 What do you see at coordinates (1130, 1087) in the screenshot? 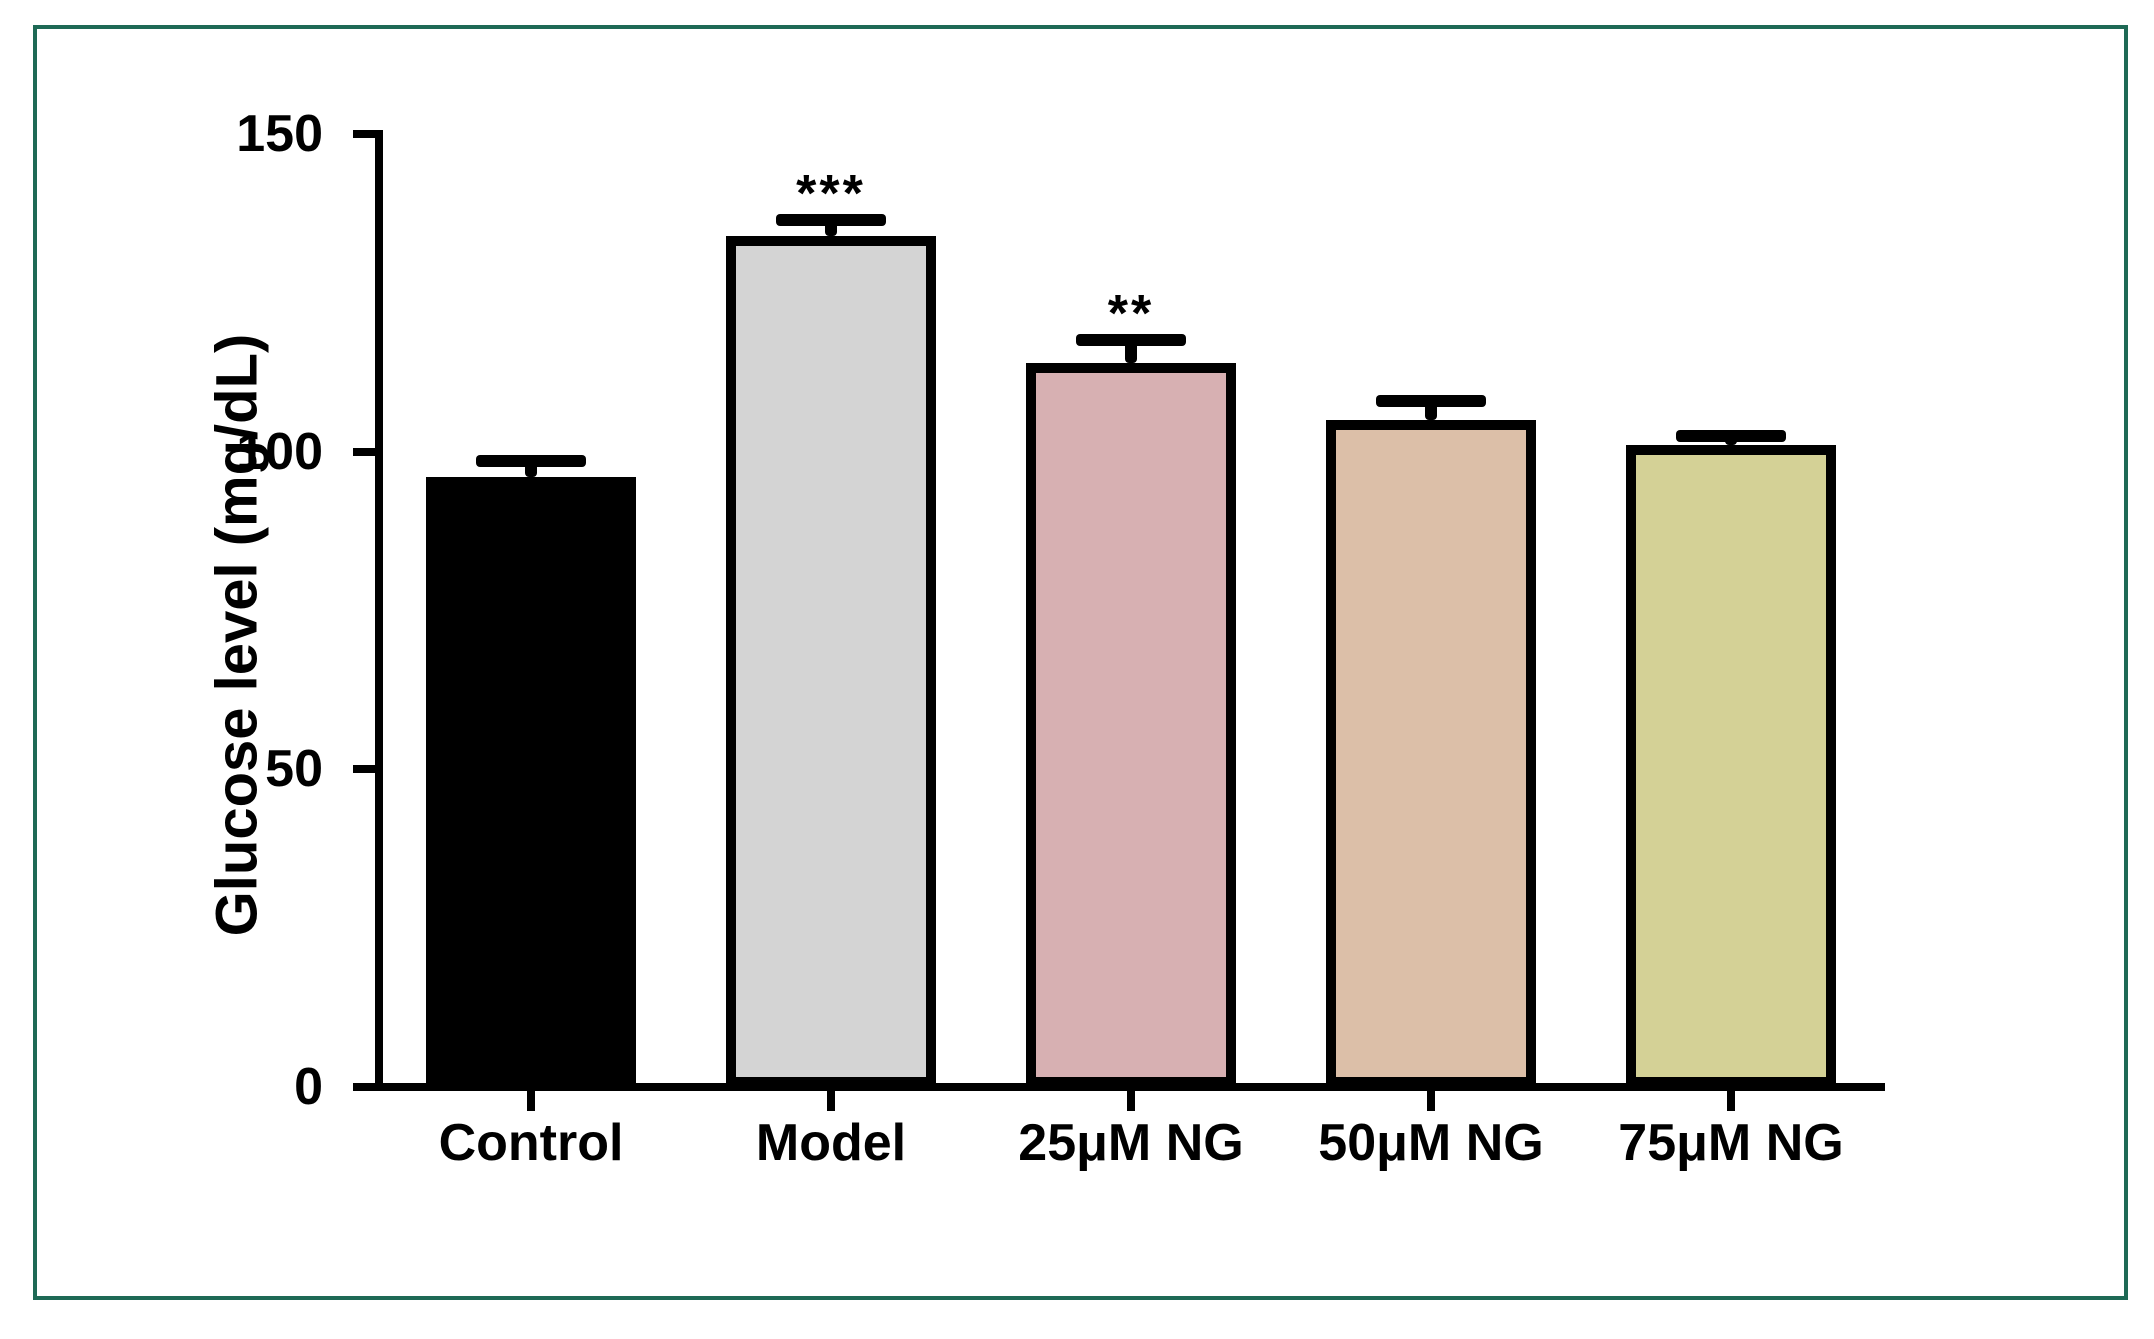
I see `x-axis-line` at bounding box center [1130, 1087].